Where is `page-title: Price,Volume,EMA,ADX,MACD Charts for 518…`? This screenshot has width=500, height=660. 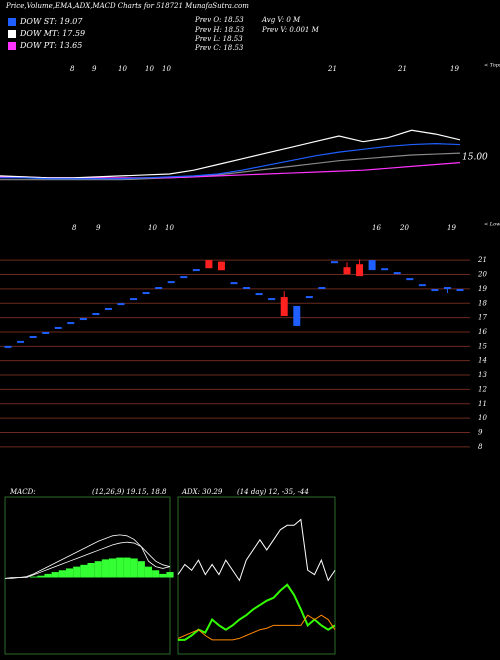
page-title: Price,Volume,EMA,ADX,MACD Charts for 518… is located at coordinates (127, 6).